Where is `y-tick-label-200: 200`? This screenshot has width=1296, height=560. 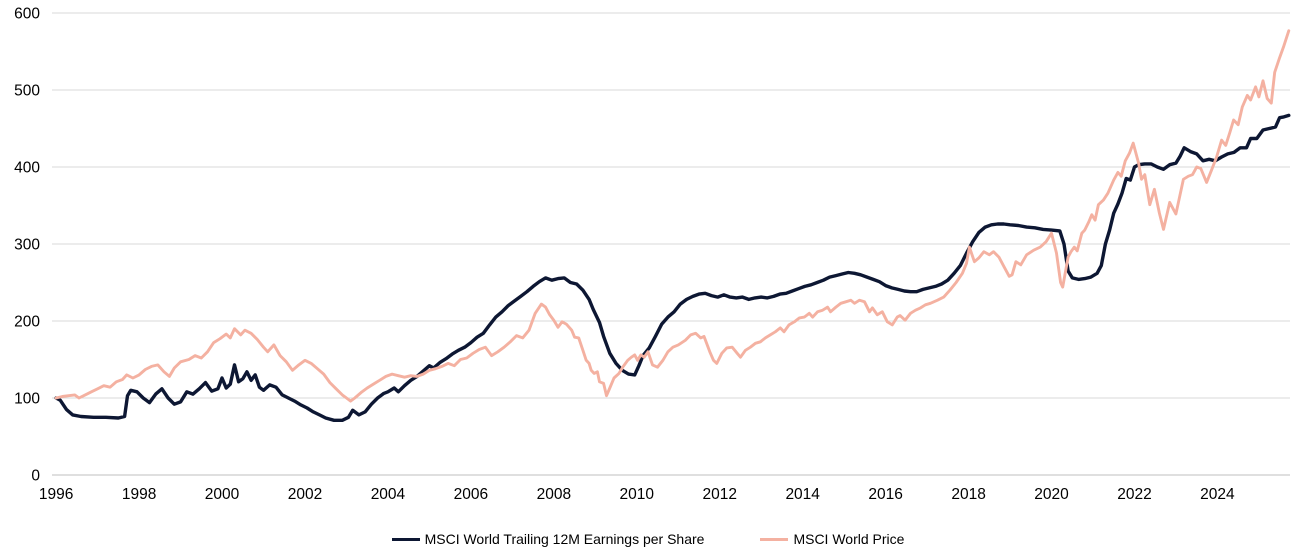 y-tick-label-200: 200 is located at coordinates (27, 322).